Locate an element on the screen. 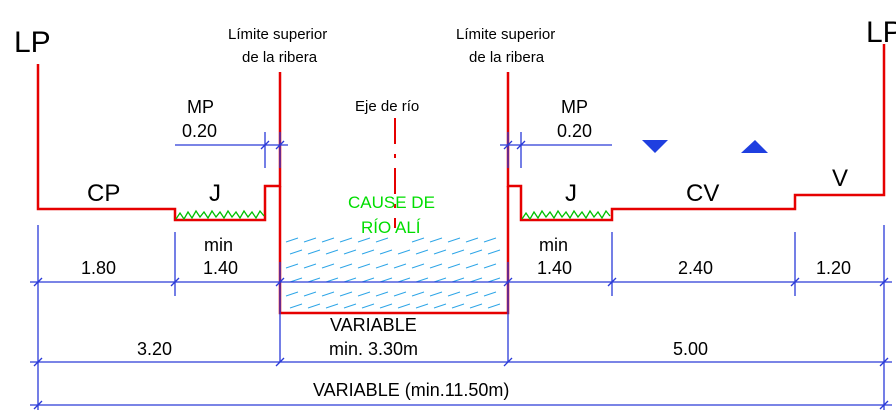  river-axis-label: Eje de río is located at coordinates (387, 106).